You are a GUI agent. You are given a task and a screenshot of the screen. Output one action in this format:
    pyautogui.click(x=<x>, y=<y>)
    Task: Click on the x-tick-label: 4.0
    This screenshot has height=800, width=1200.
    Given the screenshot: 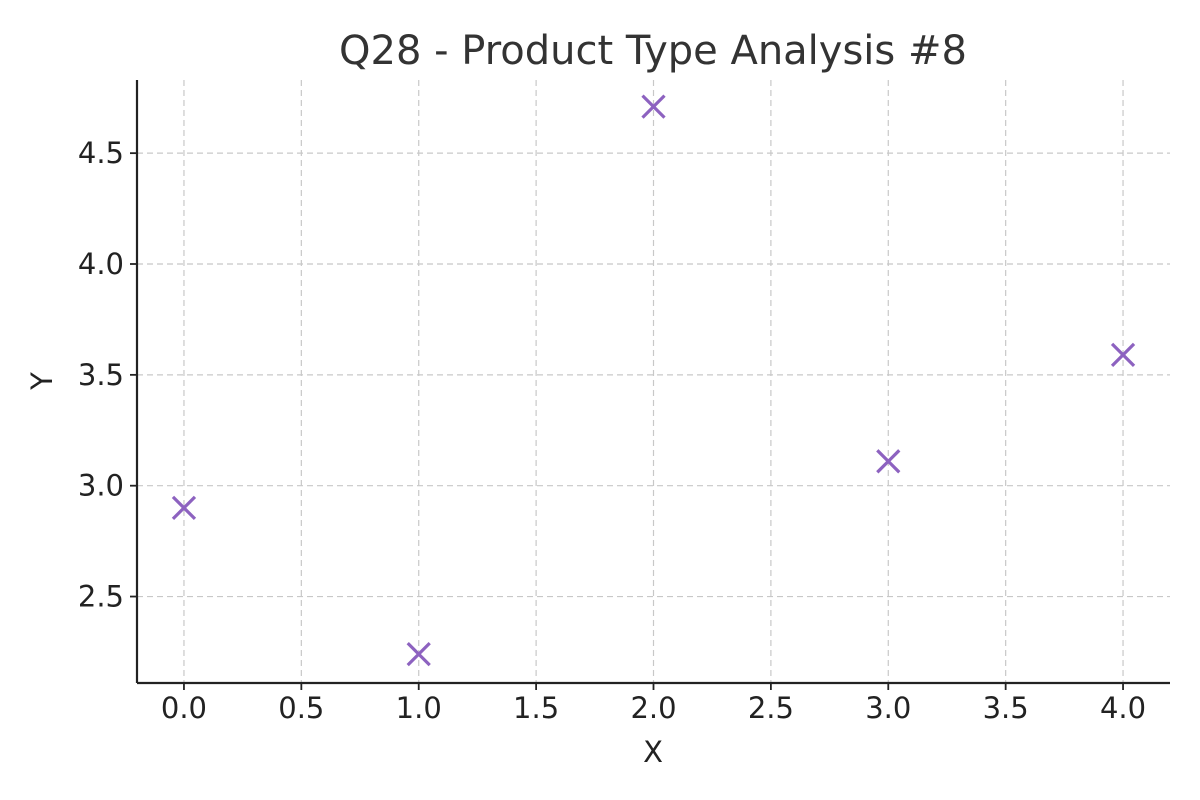 What is the action you would take?
    pyautogui.click(x=1123, y=708)
    